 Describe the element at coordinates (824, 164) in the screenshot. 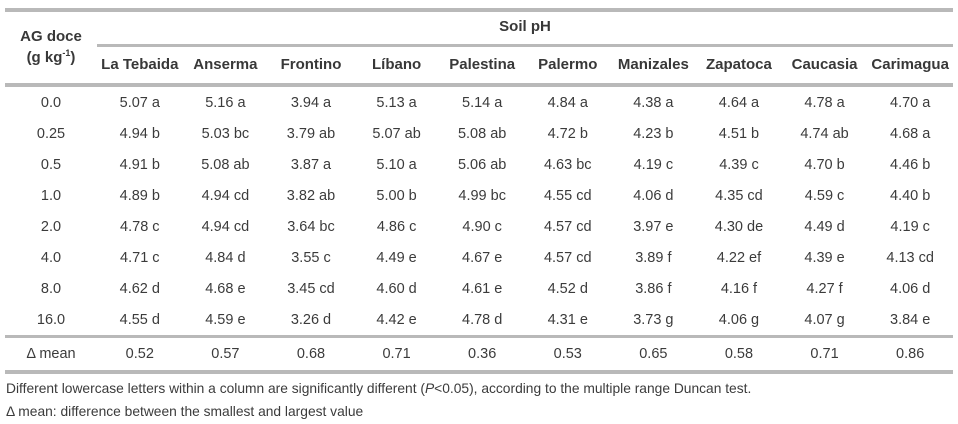

I see `ph-value-cell: 4.70 b` at that location.